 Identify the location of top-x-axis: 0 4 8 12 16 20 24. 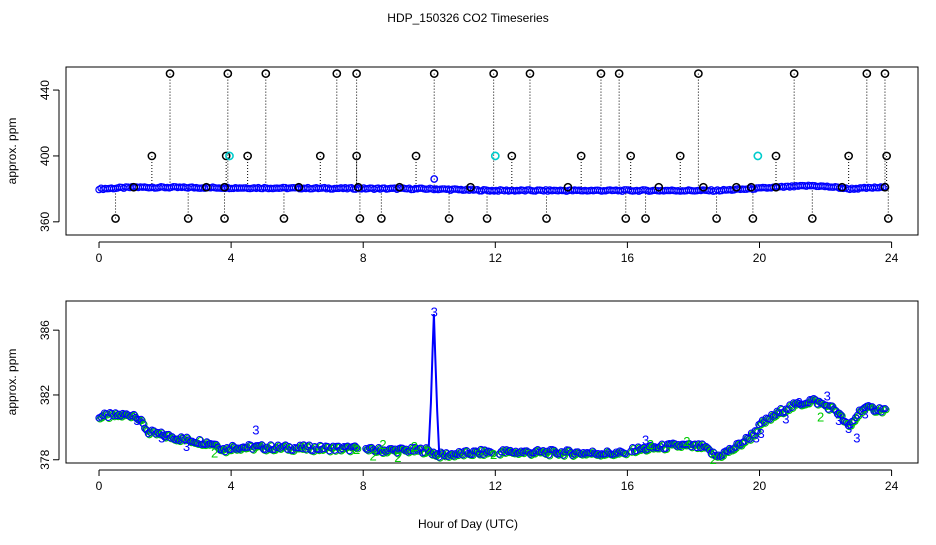
(497, 253).